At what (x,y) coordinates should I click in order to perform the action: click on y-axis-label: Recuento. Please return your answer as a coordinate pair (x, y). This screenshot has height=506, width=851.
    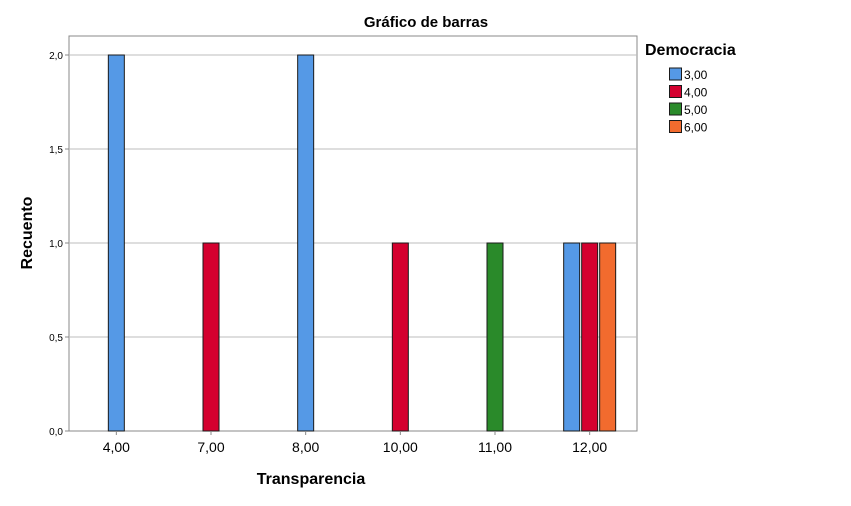
    Looking at the image, I should click on (27, 232).